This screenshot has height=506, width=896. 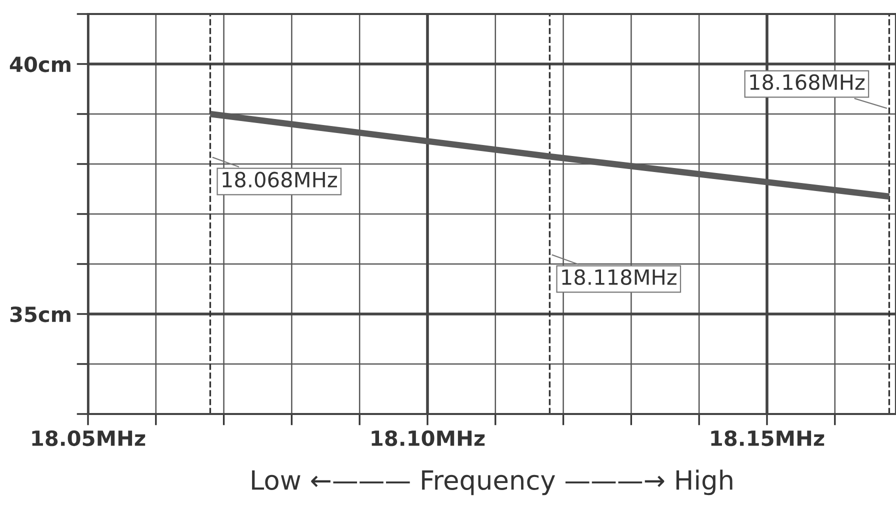 I want to click on y-tick-label: 35cm, so click(x=40, y=314).